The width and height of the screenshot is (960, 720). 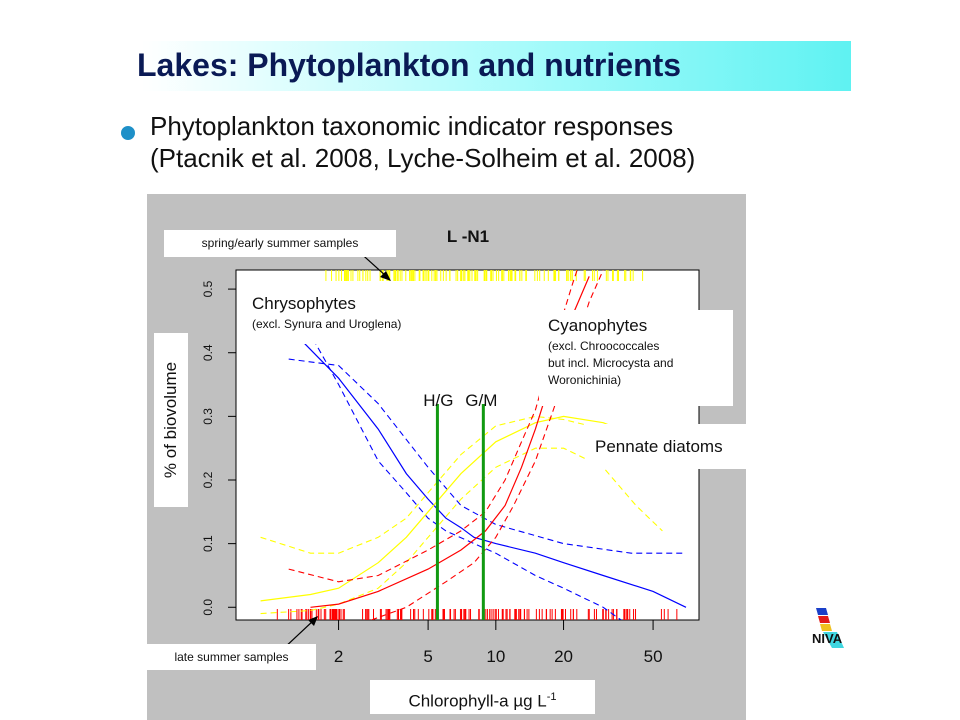 What do you see at coordinates (827, 638) in the screenshot?
I see `niva-logo-text: NIVA` at bounding box center [827, 638].